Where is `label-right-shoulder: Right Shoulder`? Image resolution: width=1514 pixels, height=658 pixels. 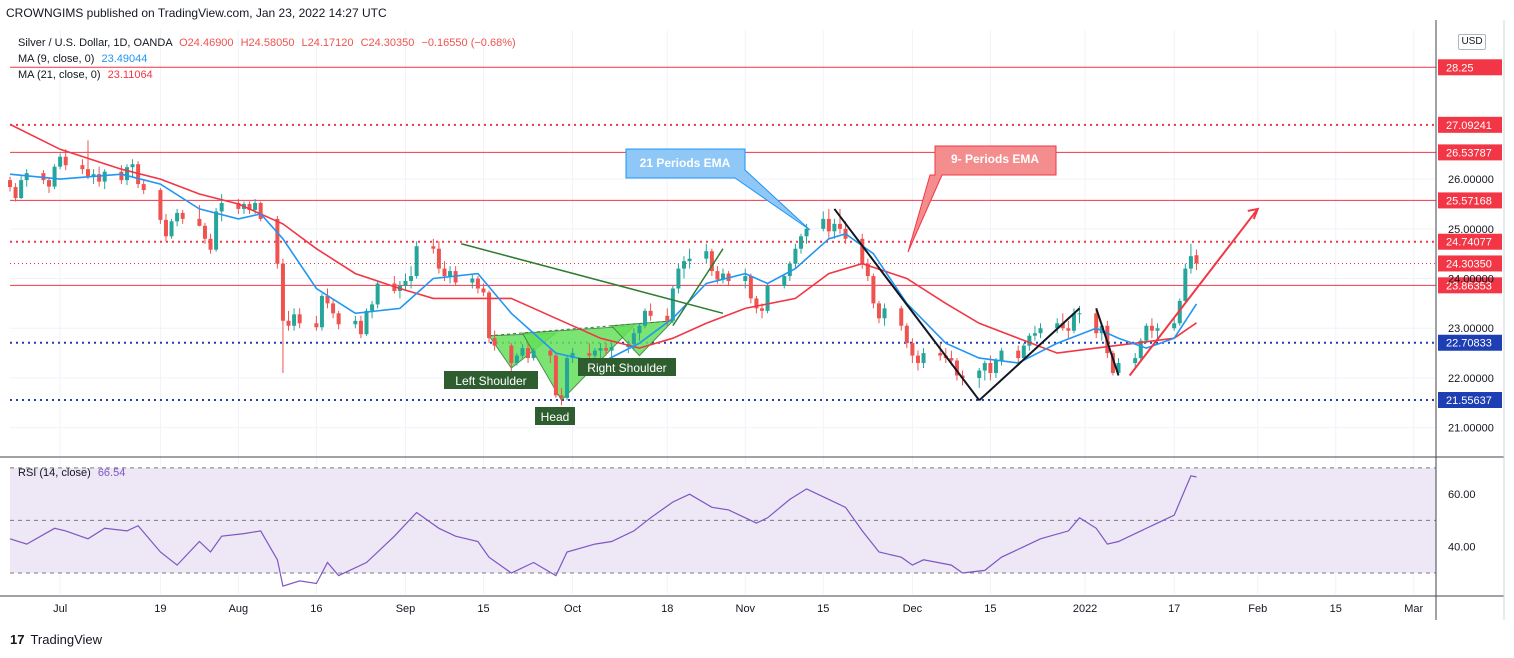
label-right-shoulder: Right Shoulder is located at coordinates (627, 367).